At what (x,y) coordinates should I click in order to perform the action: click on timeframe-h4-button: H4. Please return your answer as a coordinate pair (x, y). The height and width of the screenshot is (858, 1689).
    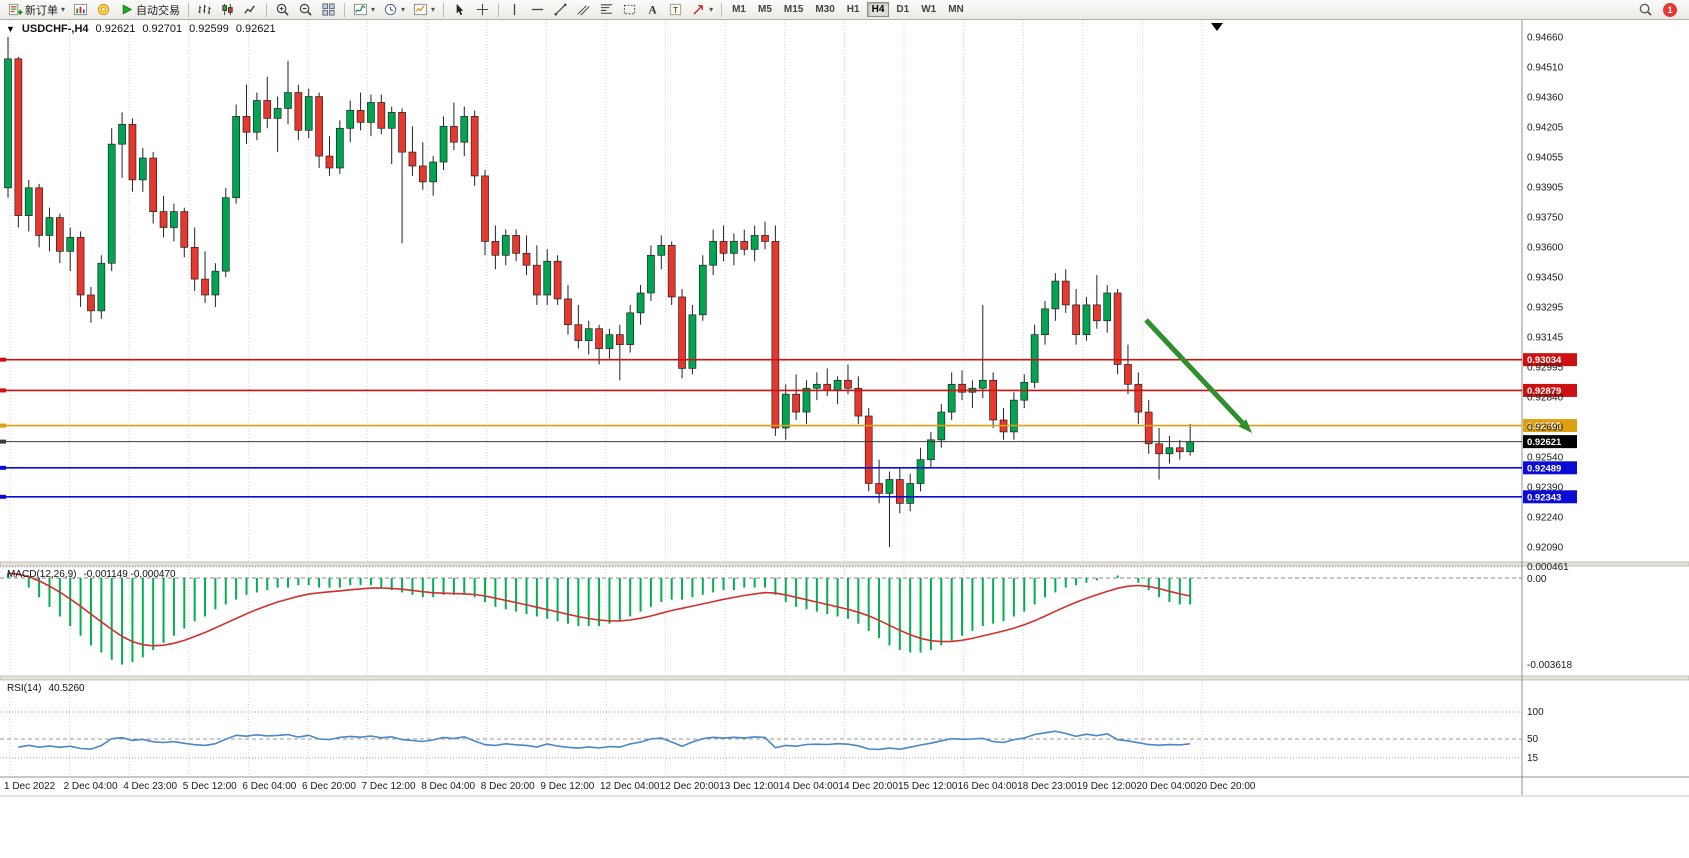
    Looking at the image, I should click on (878, 9).